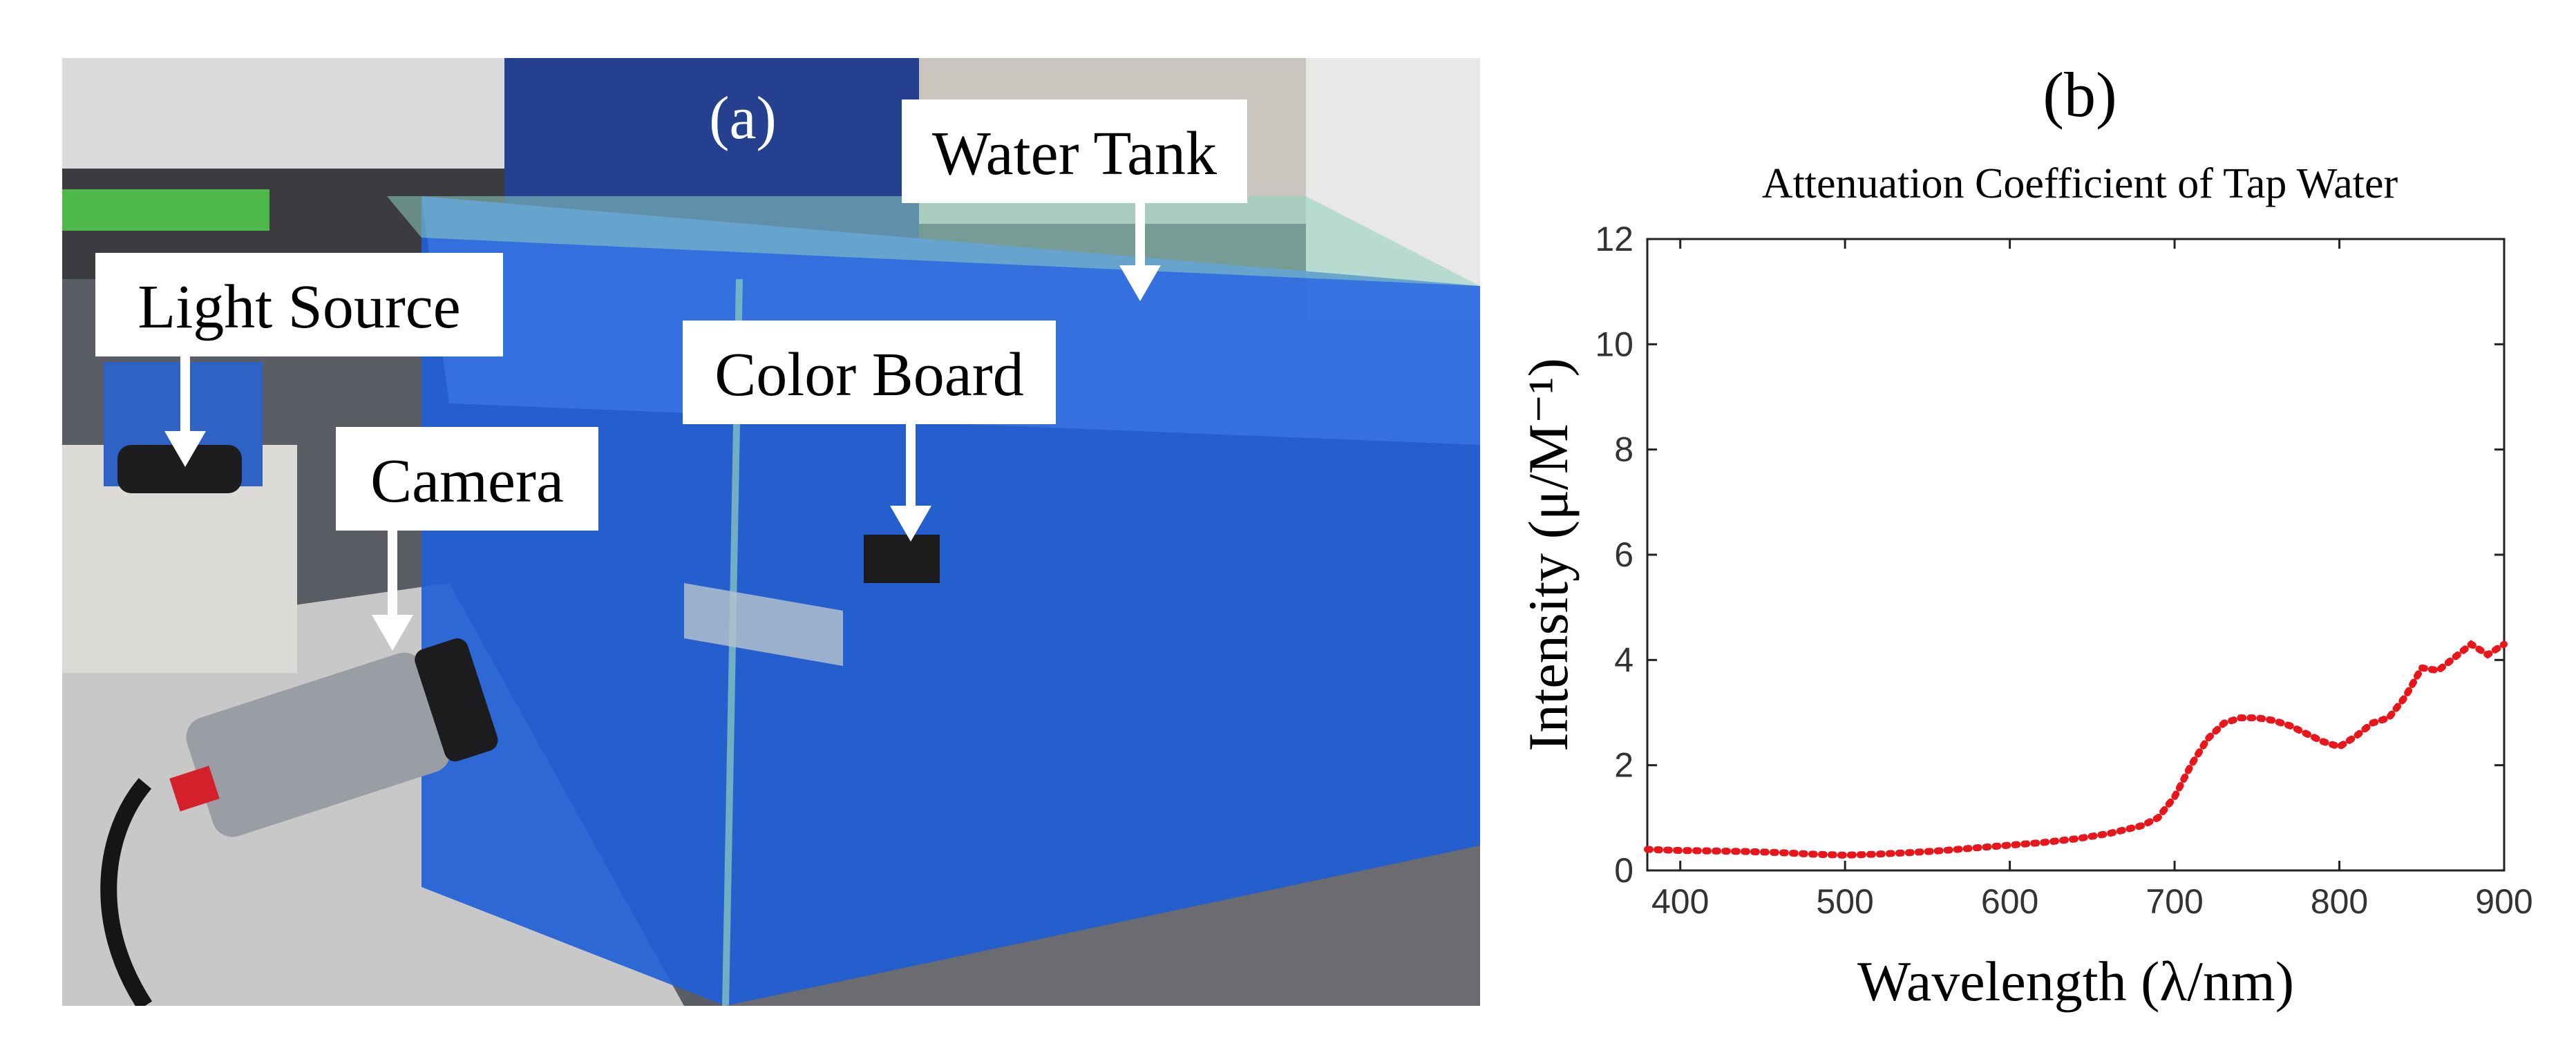  I want to click on series-layer, so click(2076, 749).